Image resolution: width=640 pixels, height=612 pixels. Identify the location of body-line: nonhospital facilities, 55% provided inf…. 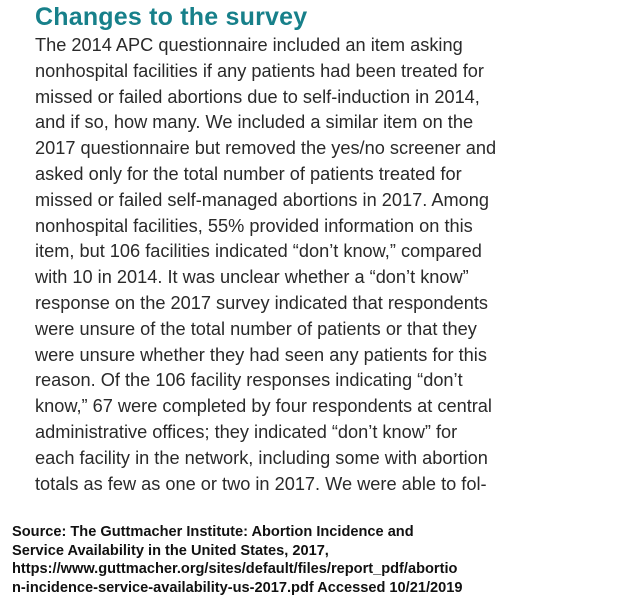
(254, 225).